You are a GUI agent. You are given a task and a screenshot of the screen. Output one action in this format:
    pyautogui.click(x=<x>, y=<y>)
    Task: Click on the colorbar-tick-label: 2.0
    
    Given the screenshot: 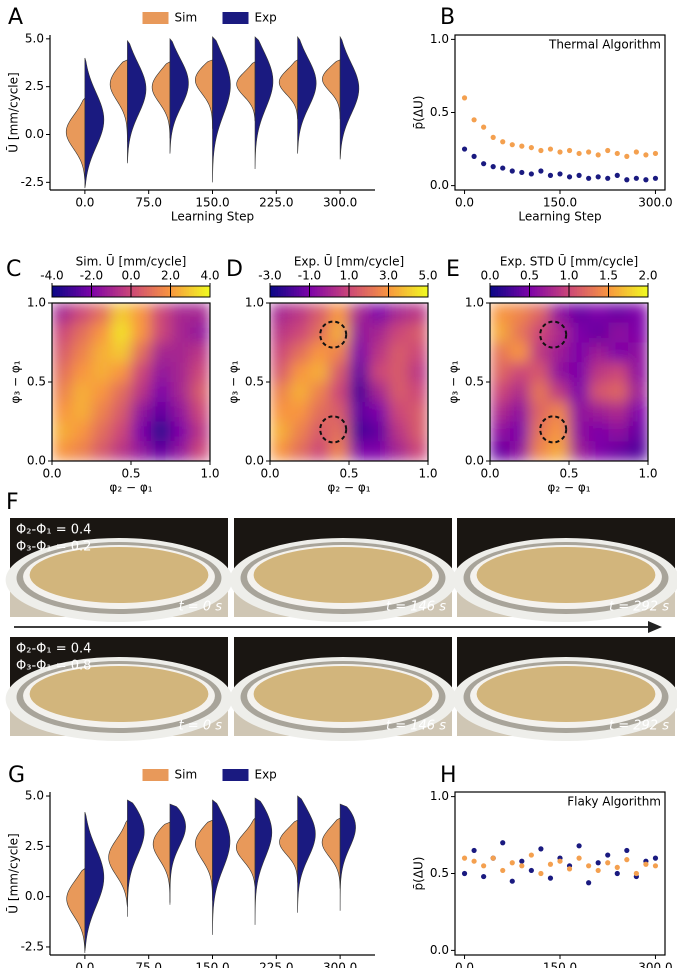 What is the action you would take?
    pyautogui.click(x=647, y=276)
    